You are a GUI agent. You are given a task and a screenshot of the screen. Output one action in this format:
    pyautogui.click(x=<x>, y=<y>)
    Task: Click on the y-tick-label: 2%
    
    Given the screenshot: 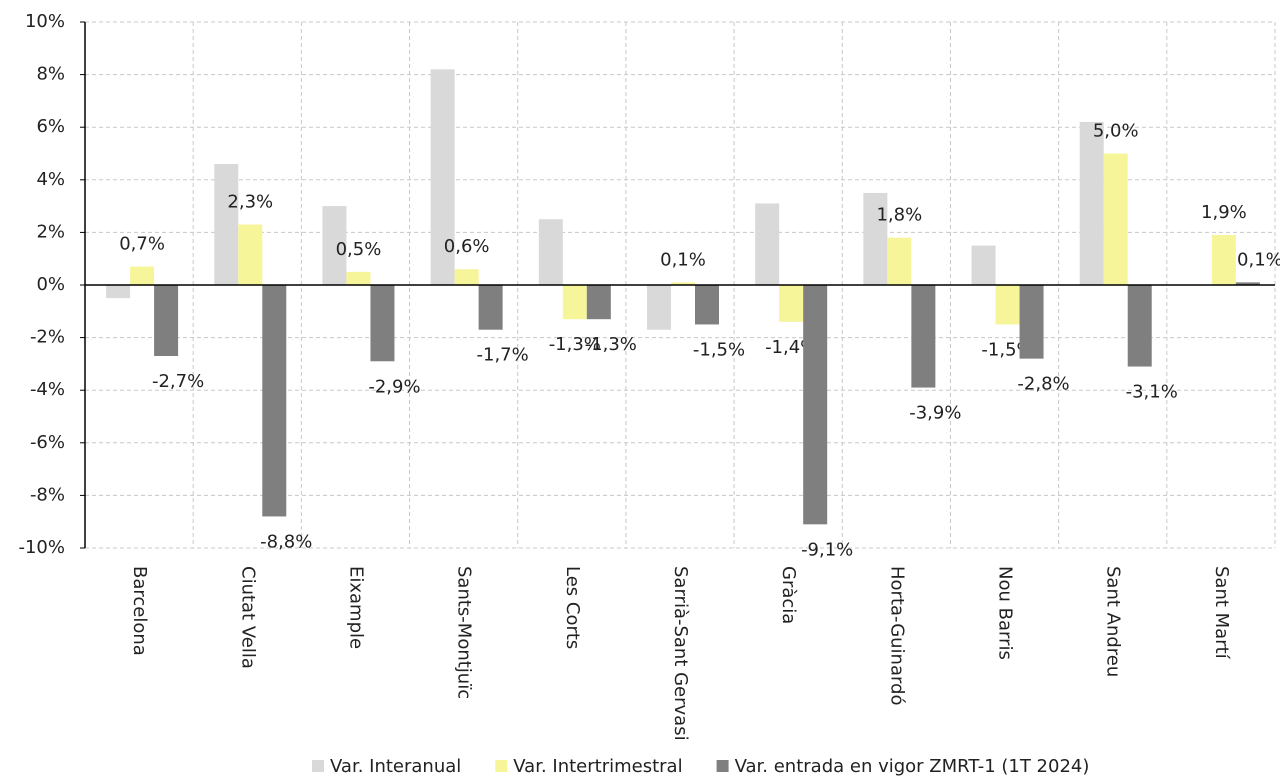 What is the action you would take?
    pyautogui.click(x=50, y=231)
    